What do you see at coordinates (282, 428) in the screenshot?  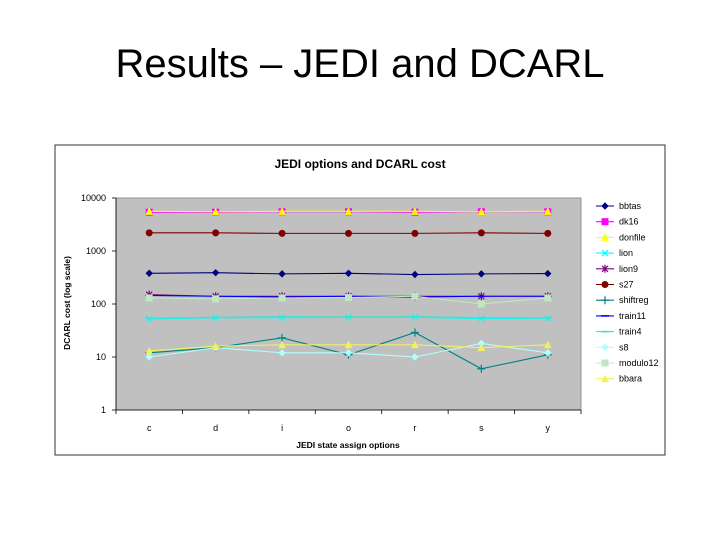 I see `x-tick-label: i` at bounding box center [282, 428].